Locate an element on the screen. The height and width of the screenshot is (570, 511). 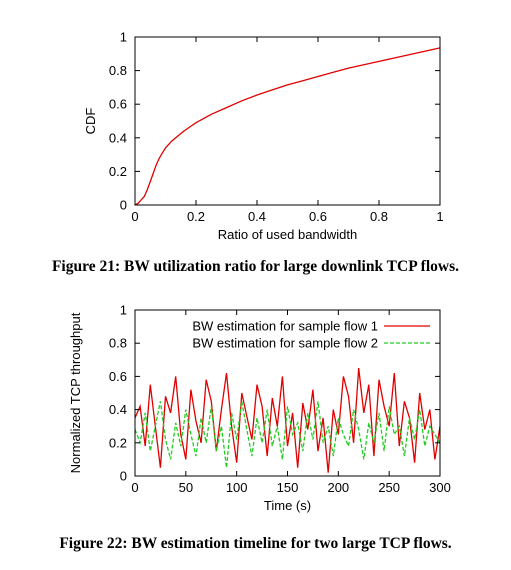
x-tick-label: 300 is located at coordinates (440, 487).